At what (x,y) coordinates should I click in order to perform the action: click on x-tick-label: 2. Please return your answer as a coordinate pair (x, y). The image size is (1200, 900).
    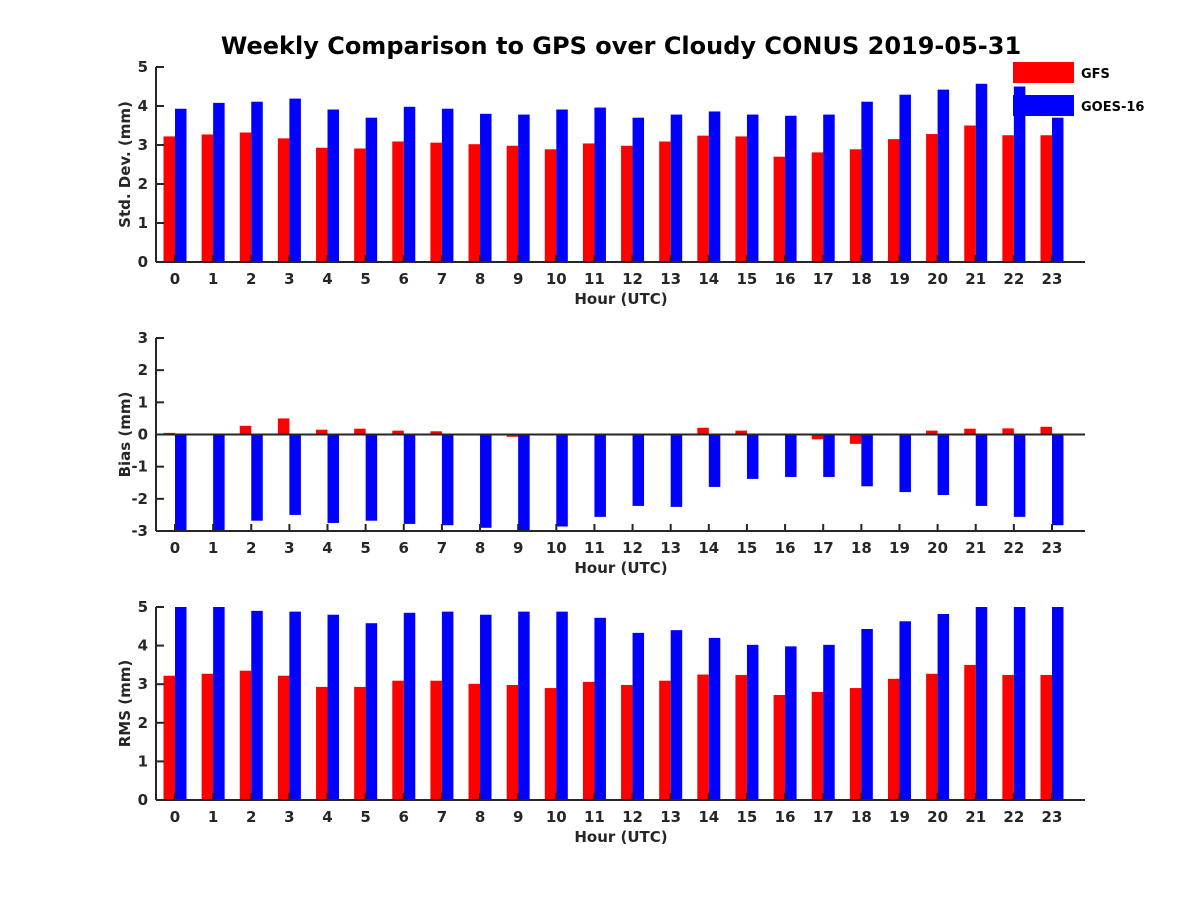
    Looking at the image, I should click on (251, 548).